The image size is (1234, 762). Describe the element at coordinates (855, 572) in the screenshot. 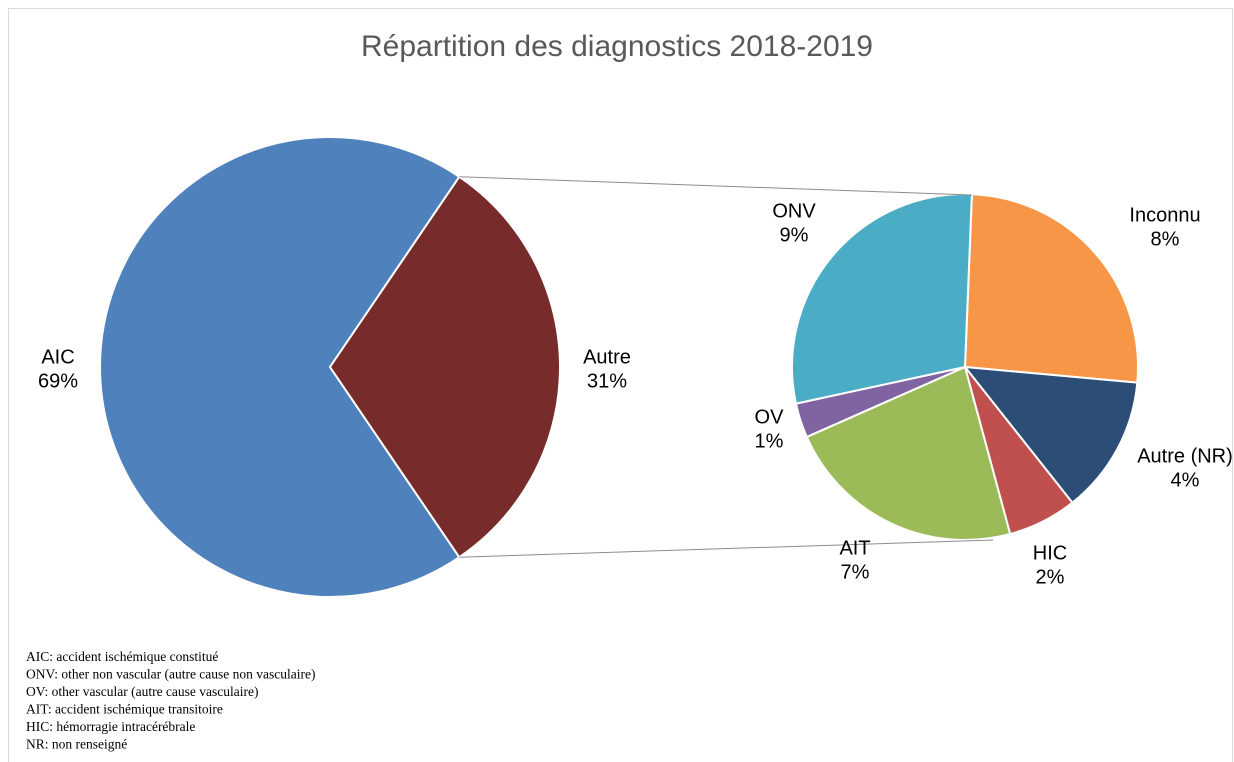

I see `slice-value-label: 7%` at that location.